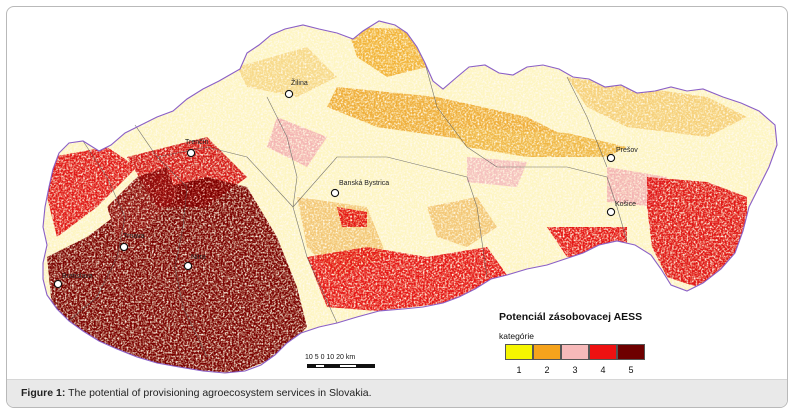 The width and height of the screenshot is (794, 413). I want to click on legend-label-4: 4, so click(603, 370).